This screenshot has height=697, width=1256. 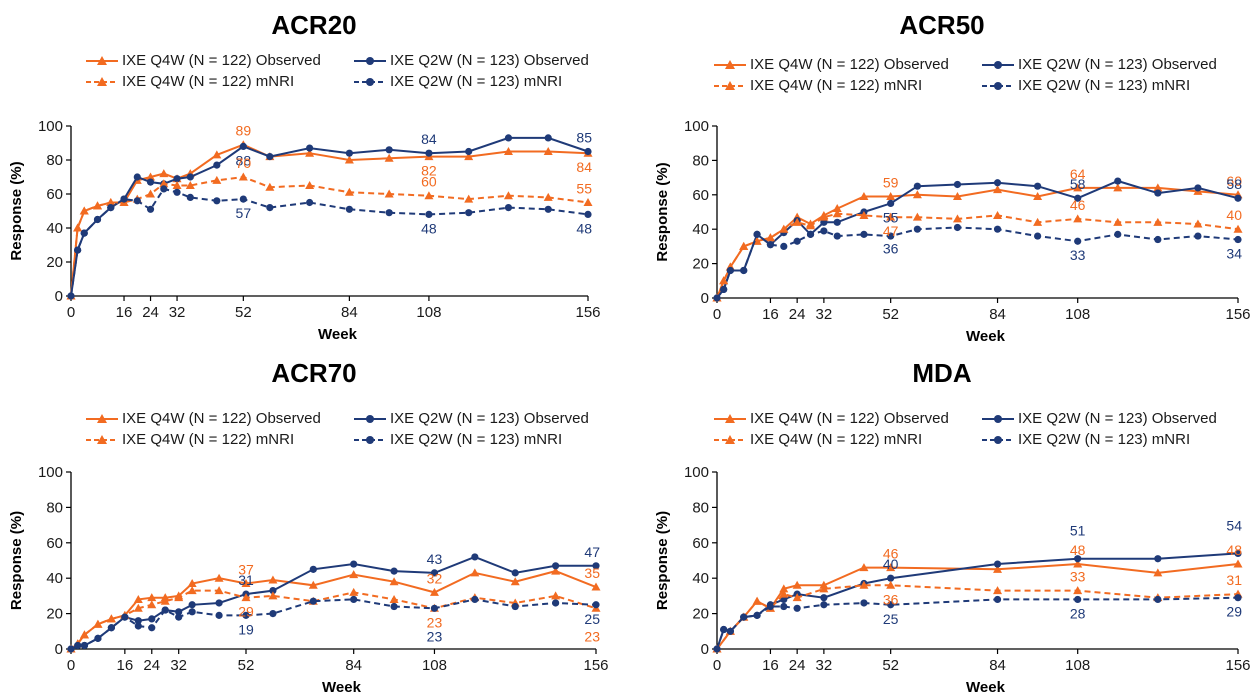 What do you see at coordinates (342, 687) in the screenshot?
I see `x-axis-label: Week` at bounding box center [342, 687].